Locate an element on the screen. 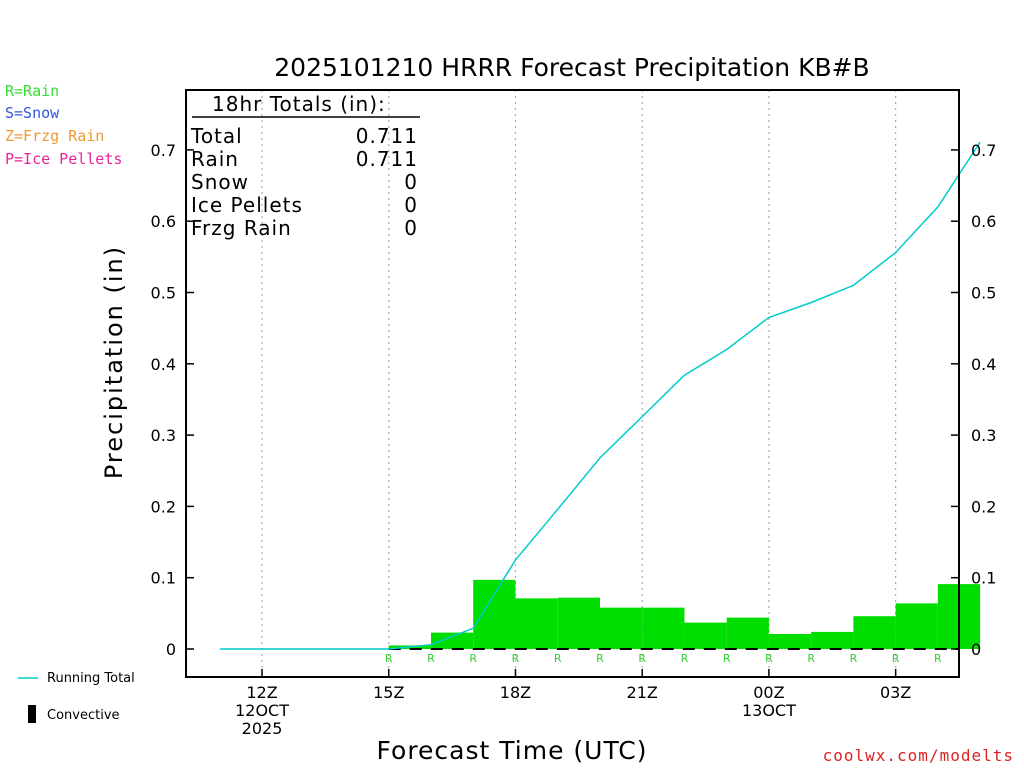  y-tick-label-right: 0.2 is located at coordinates (983, 506).